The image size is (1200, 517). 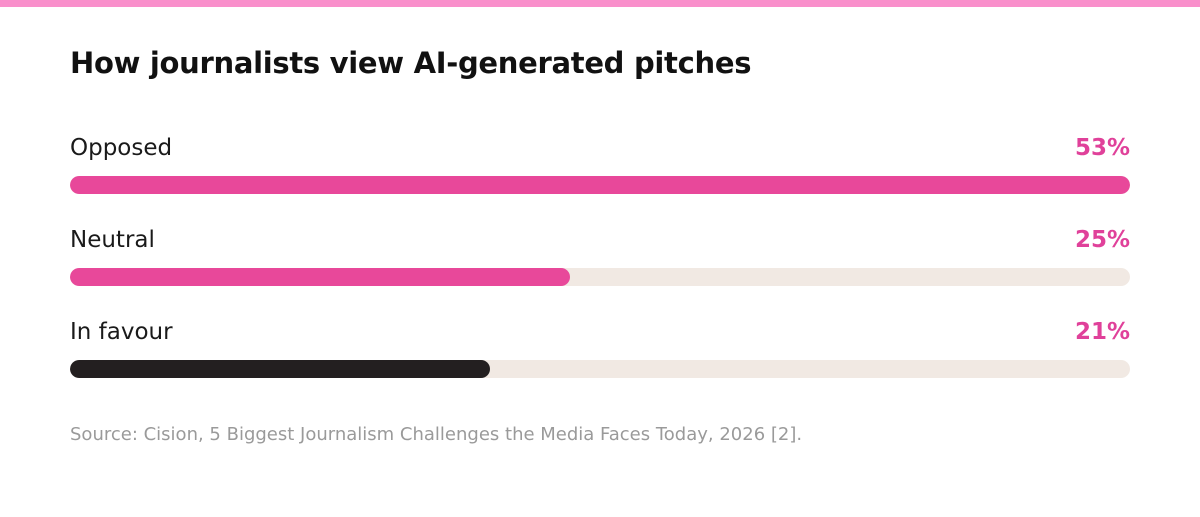 I want to click on bar-fill-neutral, so click(x=320, y=277).